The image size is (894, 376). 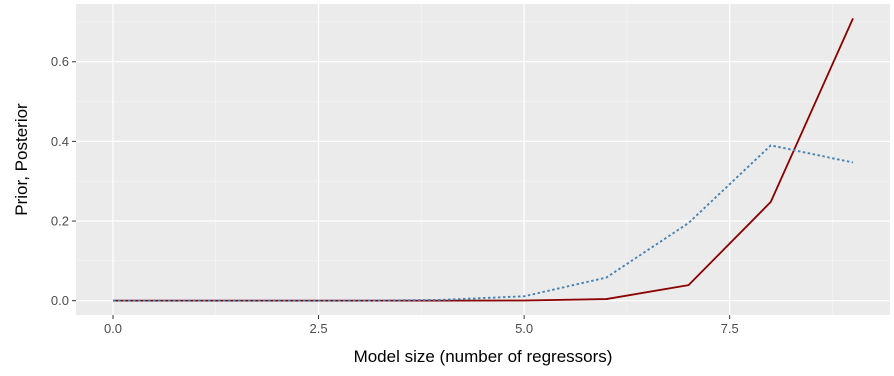 What do you see at coordinates (60, 141) in the screenshot?
I see `y-tick-label: 0.4` at bounding box center [60, 141].